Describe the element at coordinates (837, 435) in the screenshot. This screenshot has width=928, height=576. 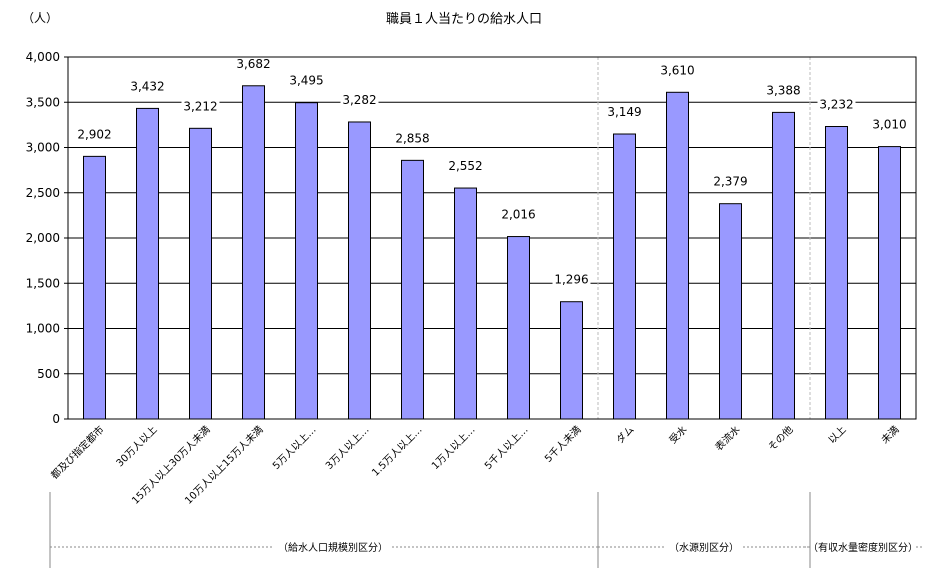
I see `category-label: 以上` at that location.